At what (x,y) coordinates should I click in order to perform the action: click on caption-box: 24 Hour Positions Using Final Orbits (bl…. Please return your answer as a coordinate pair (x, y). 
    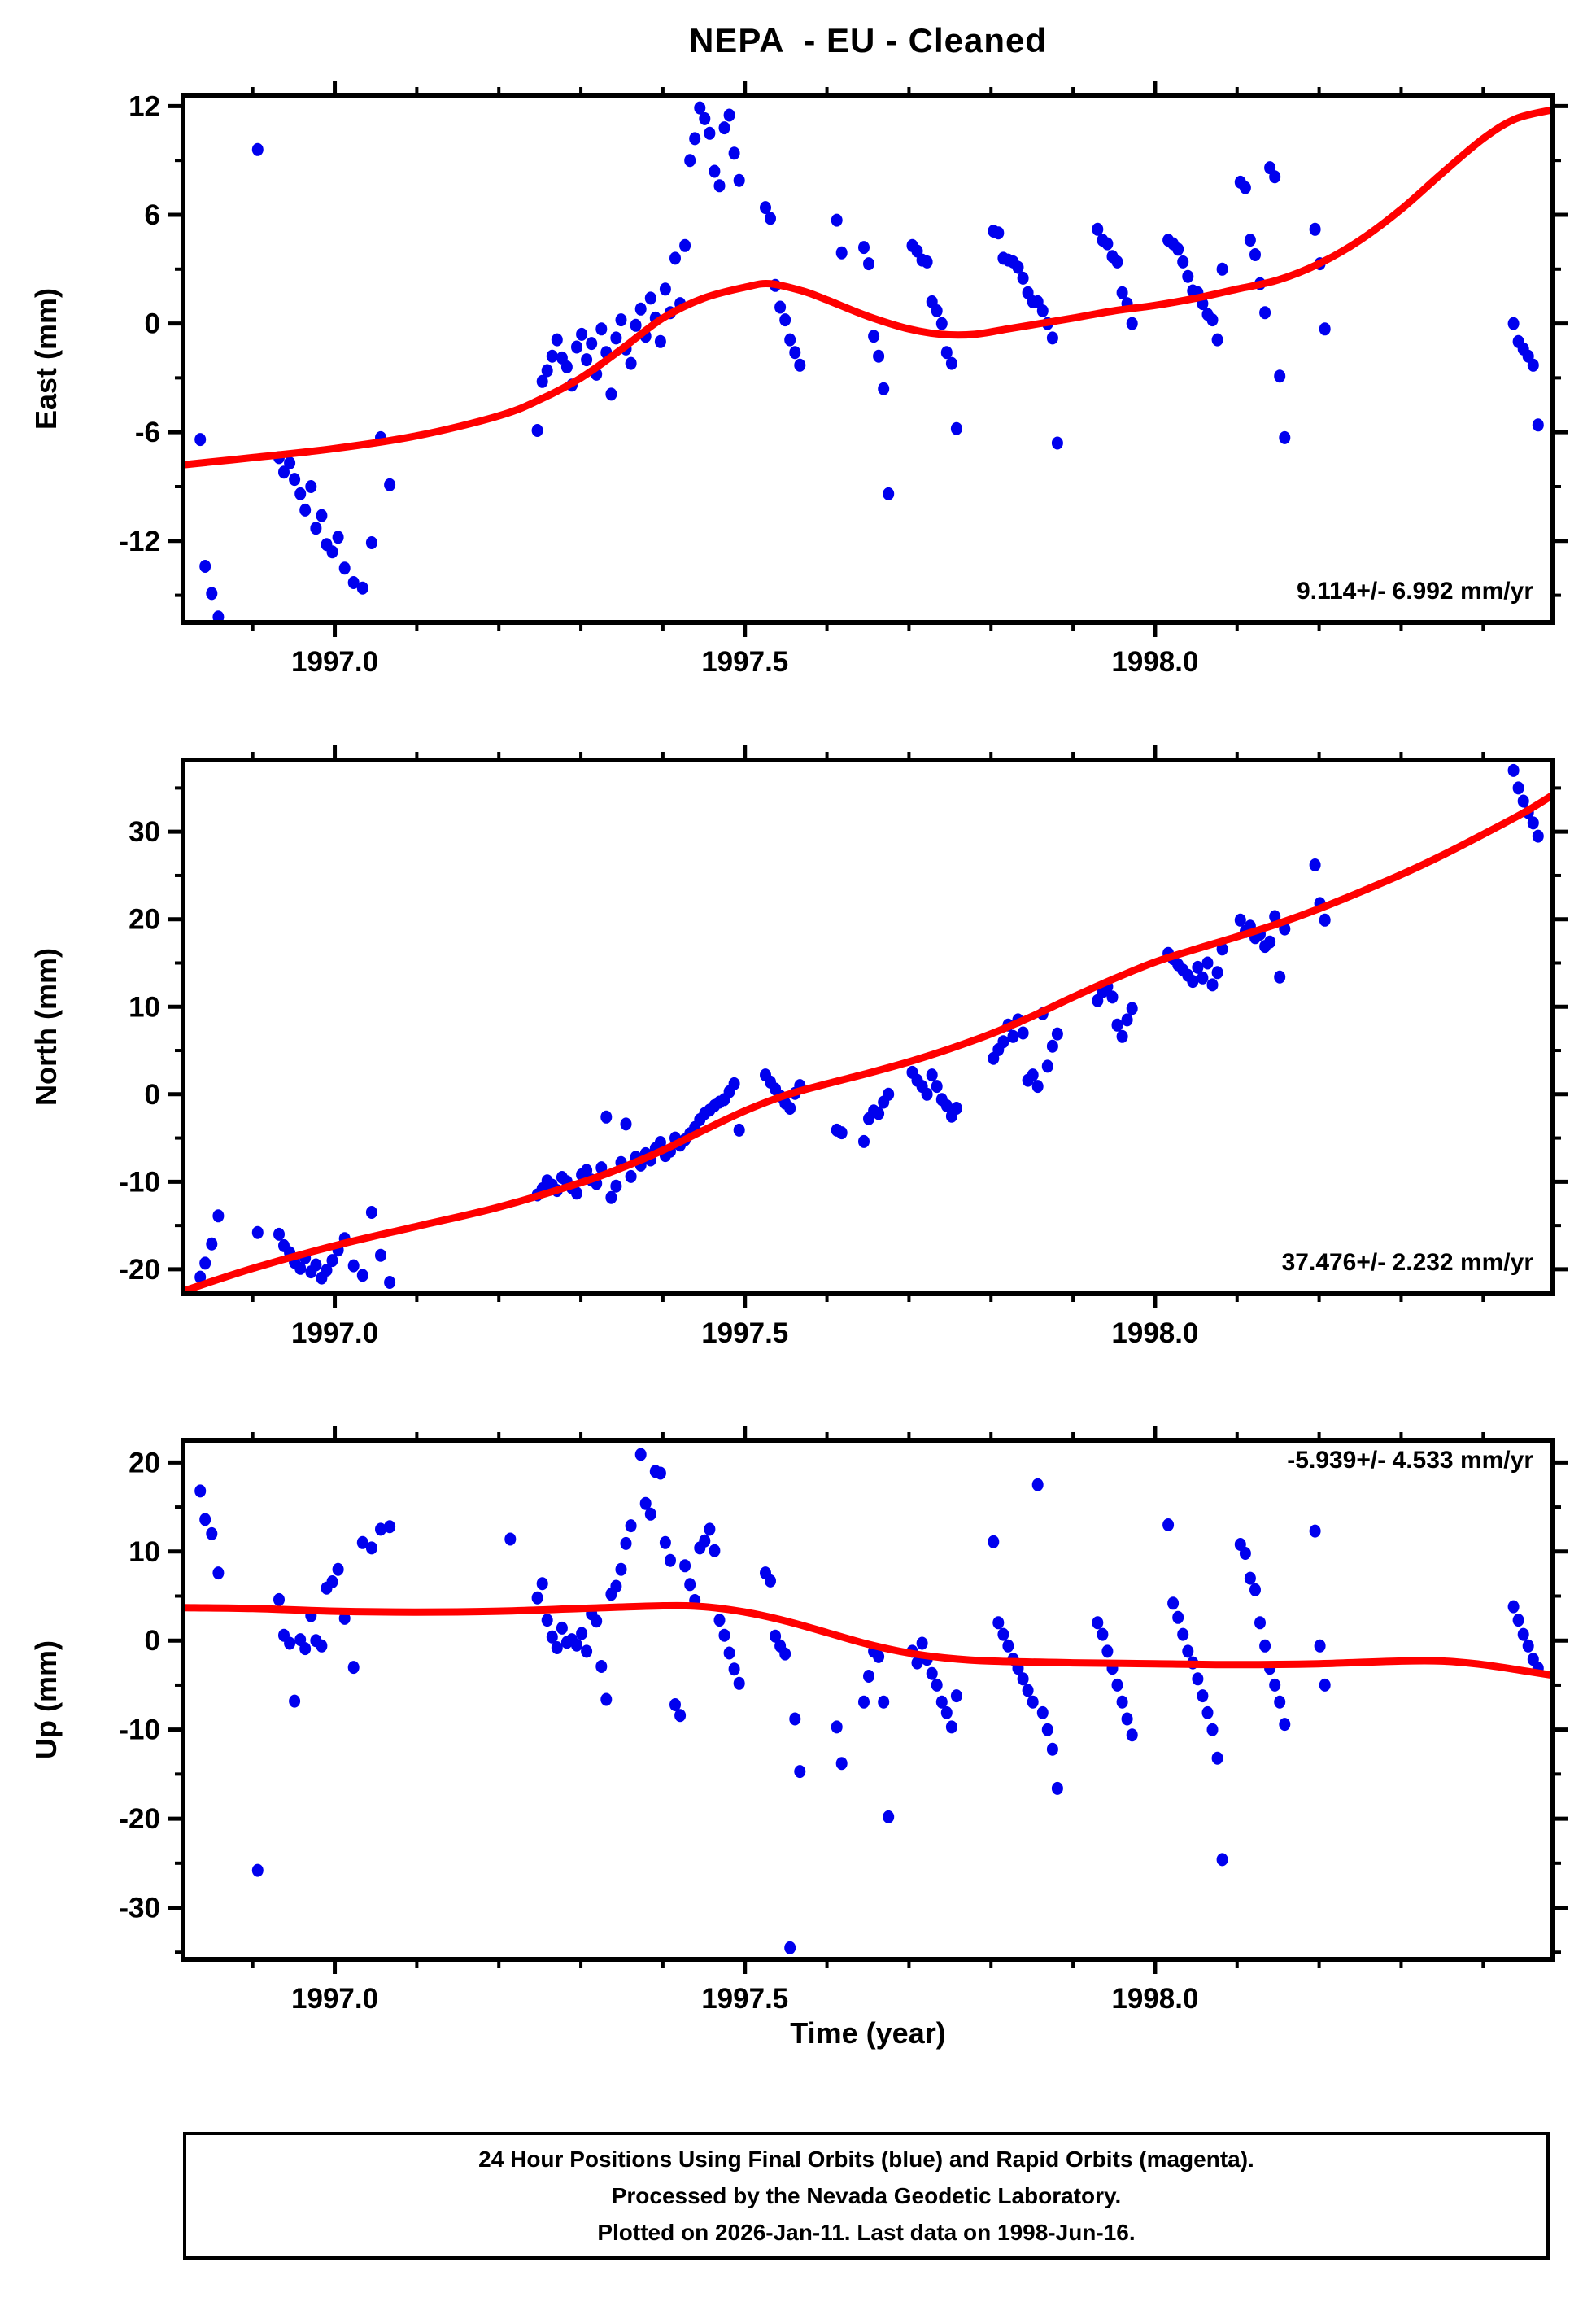
    Looking at the image, I should click on (866, 2196).